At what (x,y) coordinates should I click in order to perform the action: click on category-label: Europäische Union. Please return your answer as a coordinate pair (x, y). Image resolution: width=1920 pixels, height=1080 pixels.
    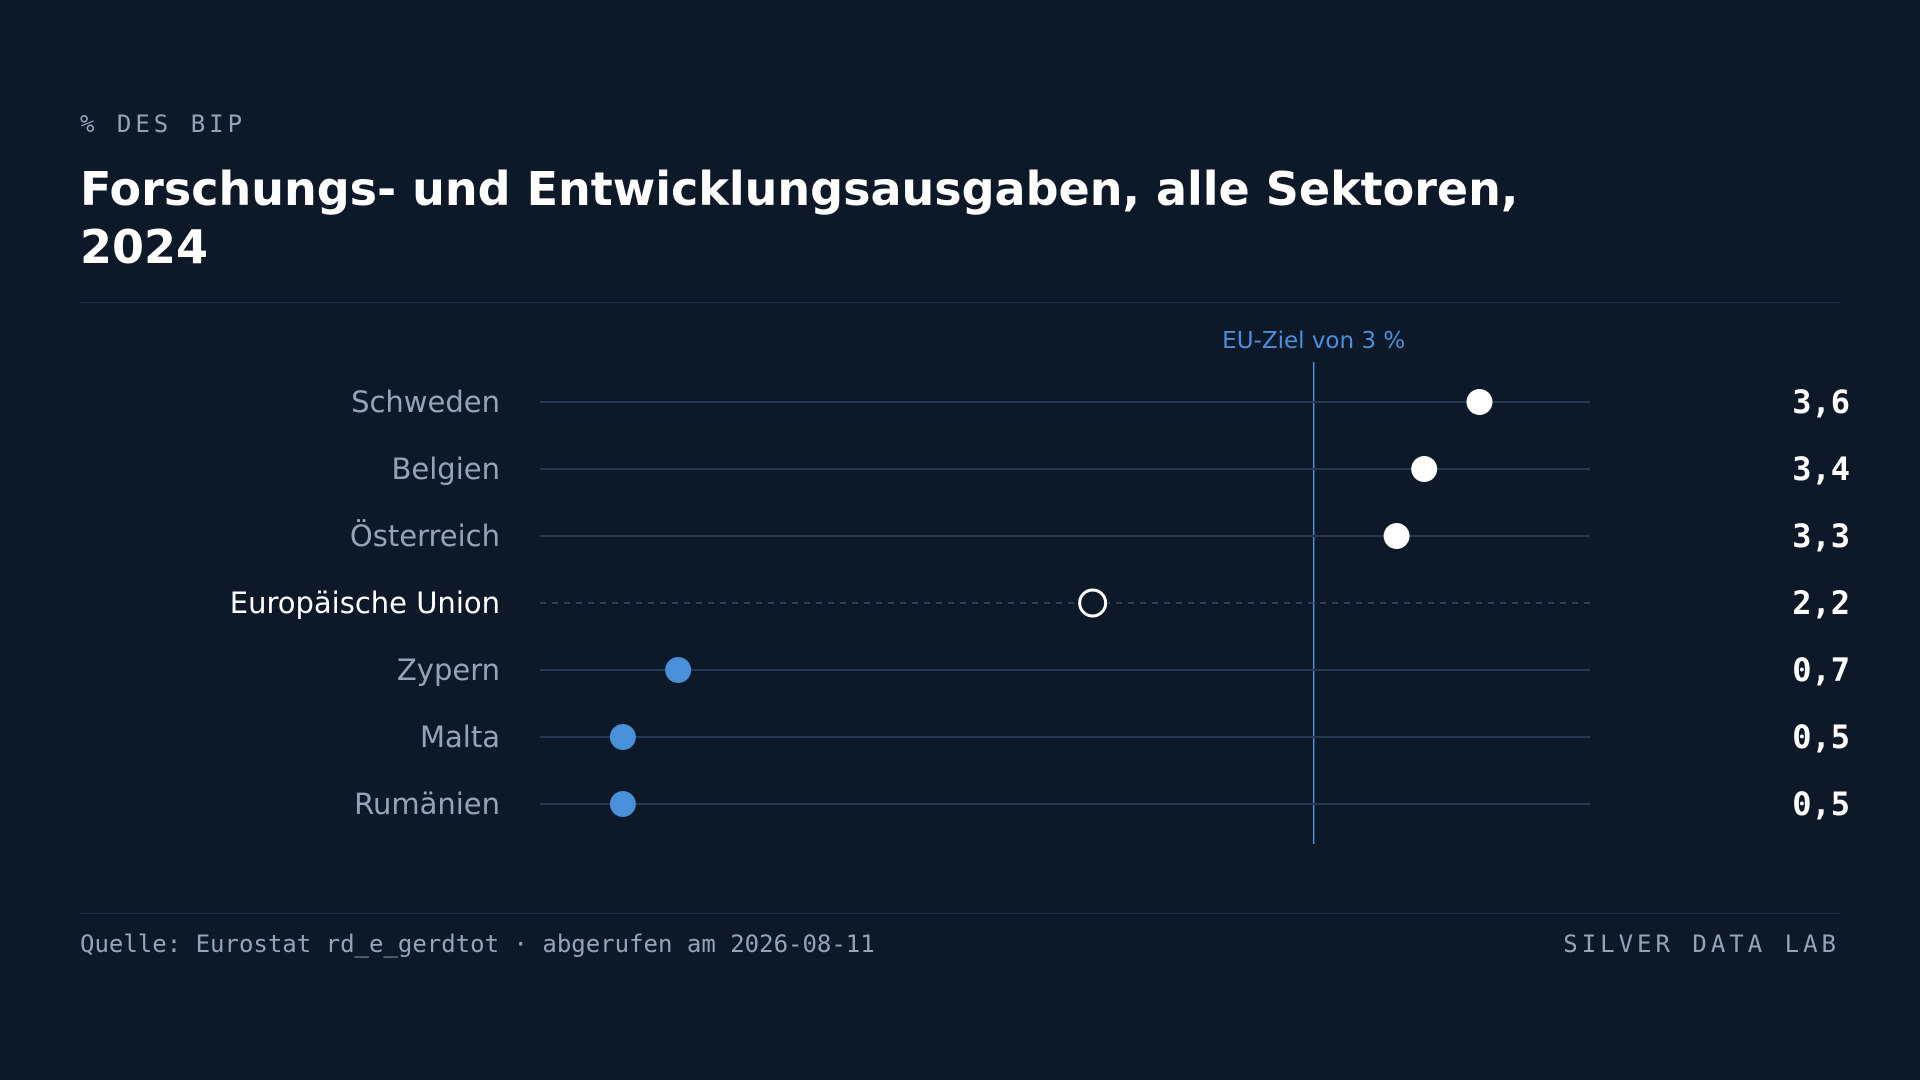
    Looking at the image, I should click on (365, 603).